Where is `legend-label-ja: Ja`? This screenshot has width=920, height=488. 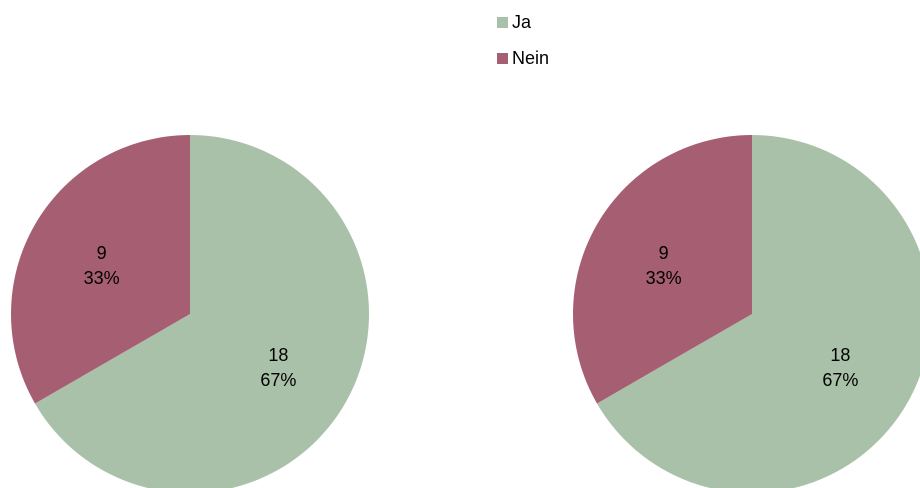
legend-label-ja: Ja is located at coordinates (522, 21).